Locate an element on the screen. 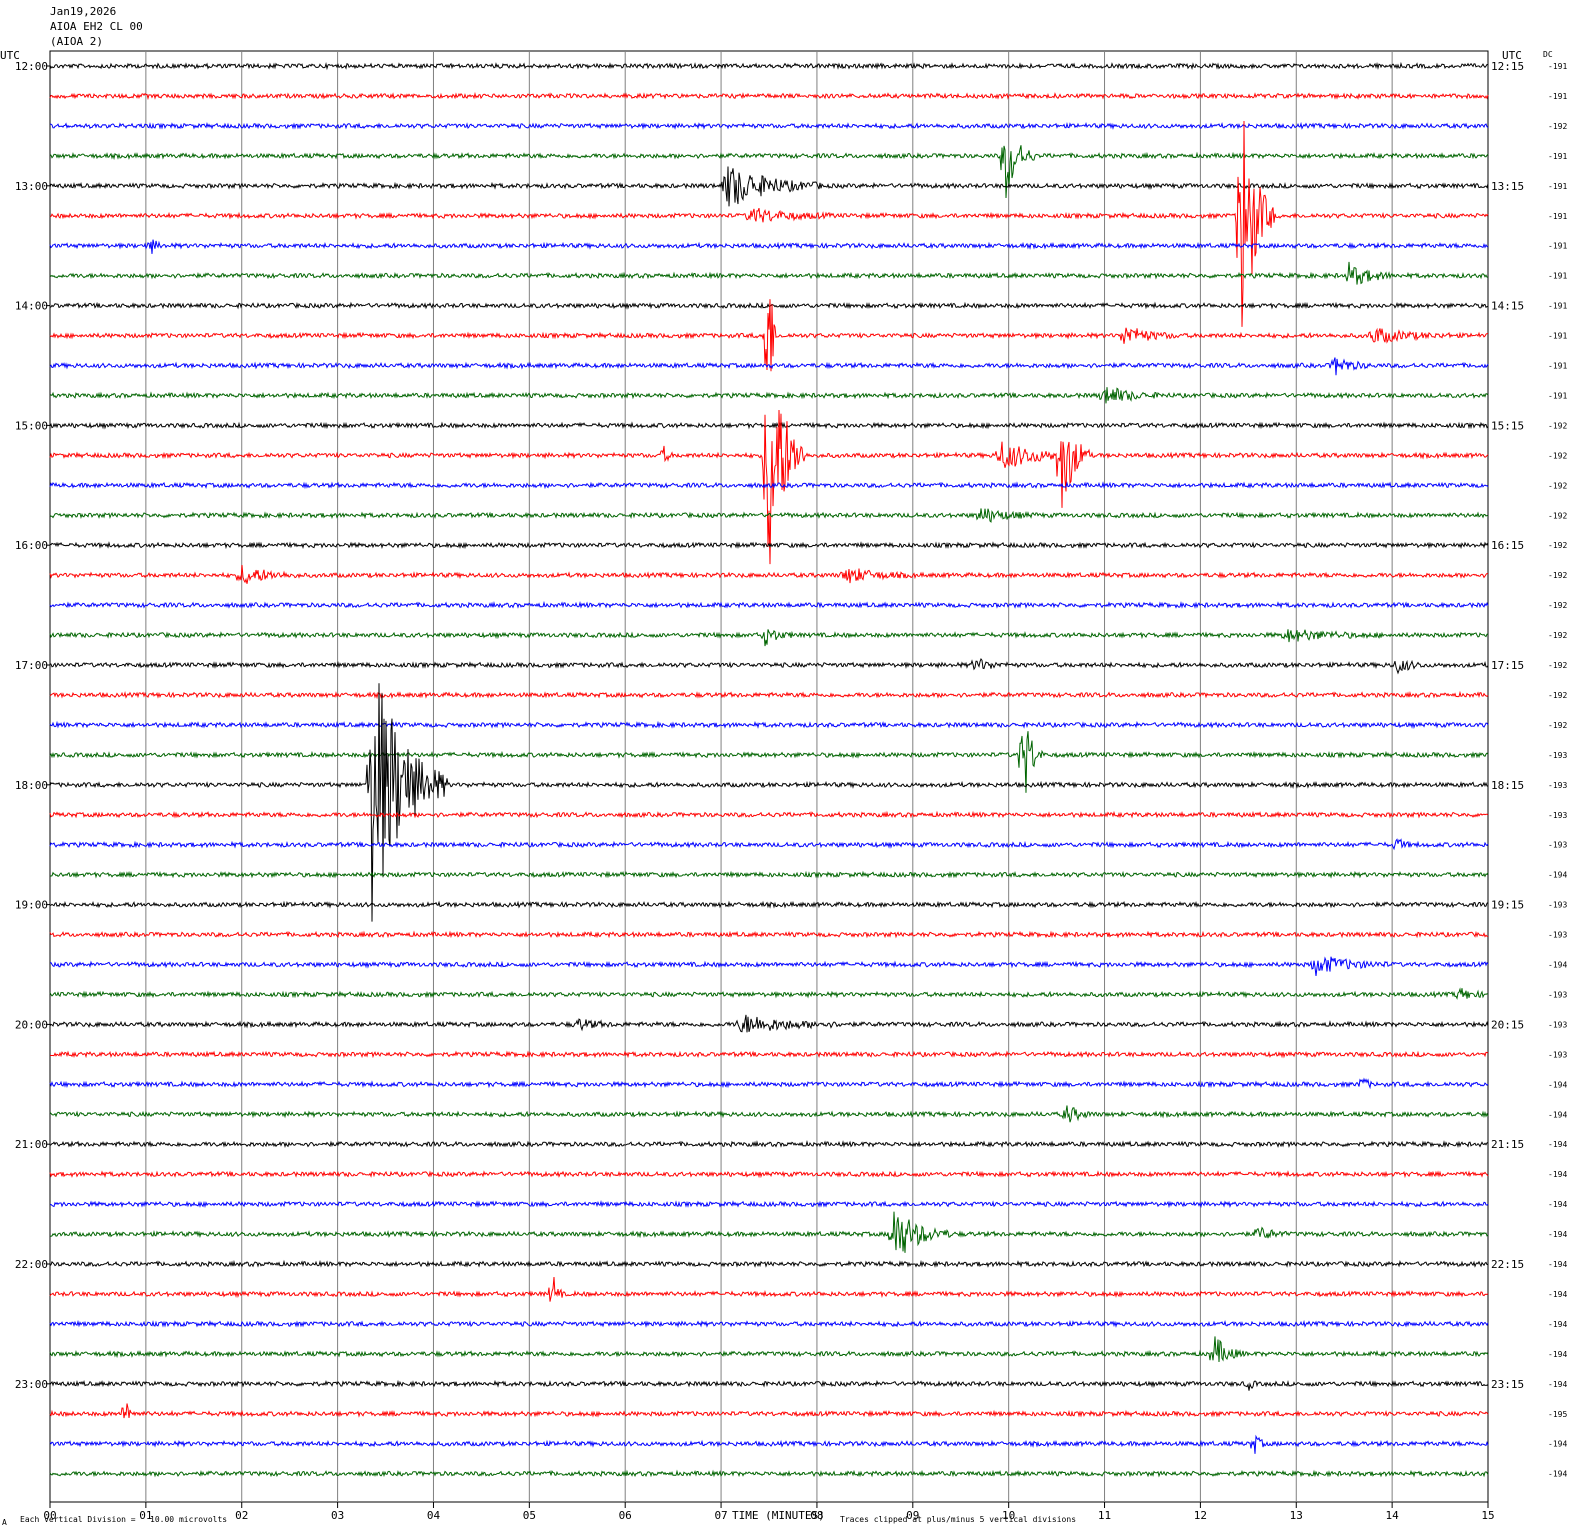 Image resolution: width=1570 pixels, height=1534 pixels. x-tick-label: 14 is located at coordinates (1393, 1515).